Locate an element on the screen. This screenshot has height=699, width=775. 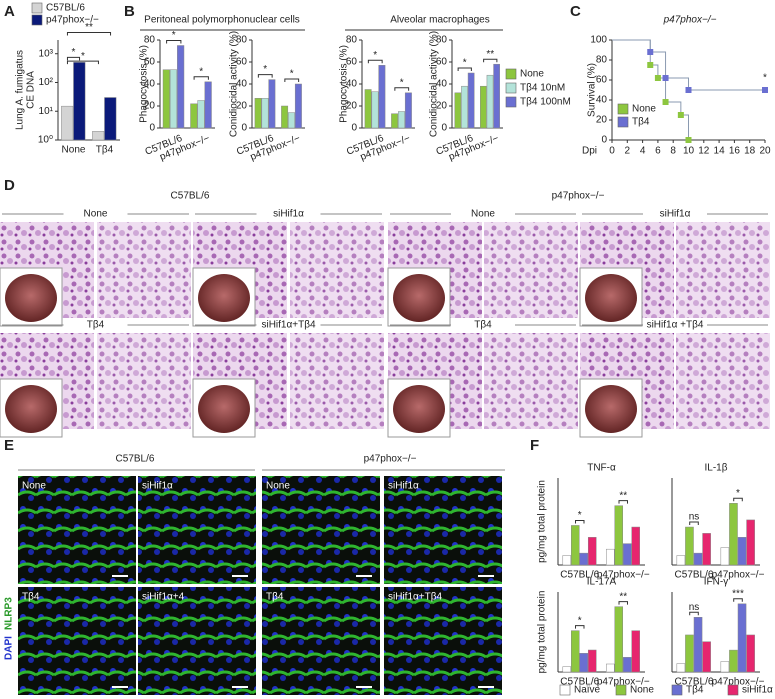
significance-label: ** is located at coordinates (623, 495).